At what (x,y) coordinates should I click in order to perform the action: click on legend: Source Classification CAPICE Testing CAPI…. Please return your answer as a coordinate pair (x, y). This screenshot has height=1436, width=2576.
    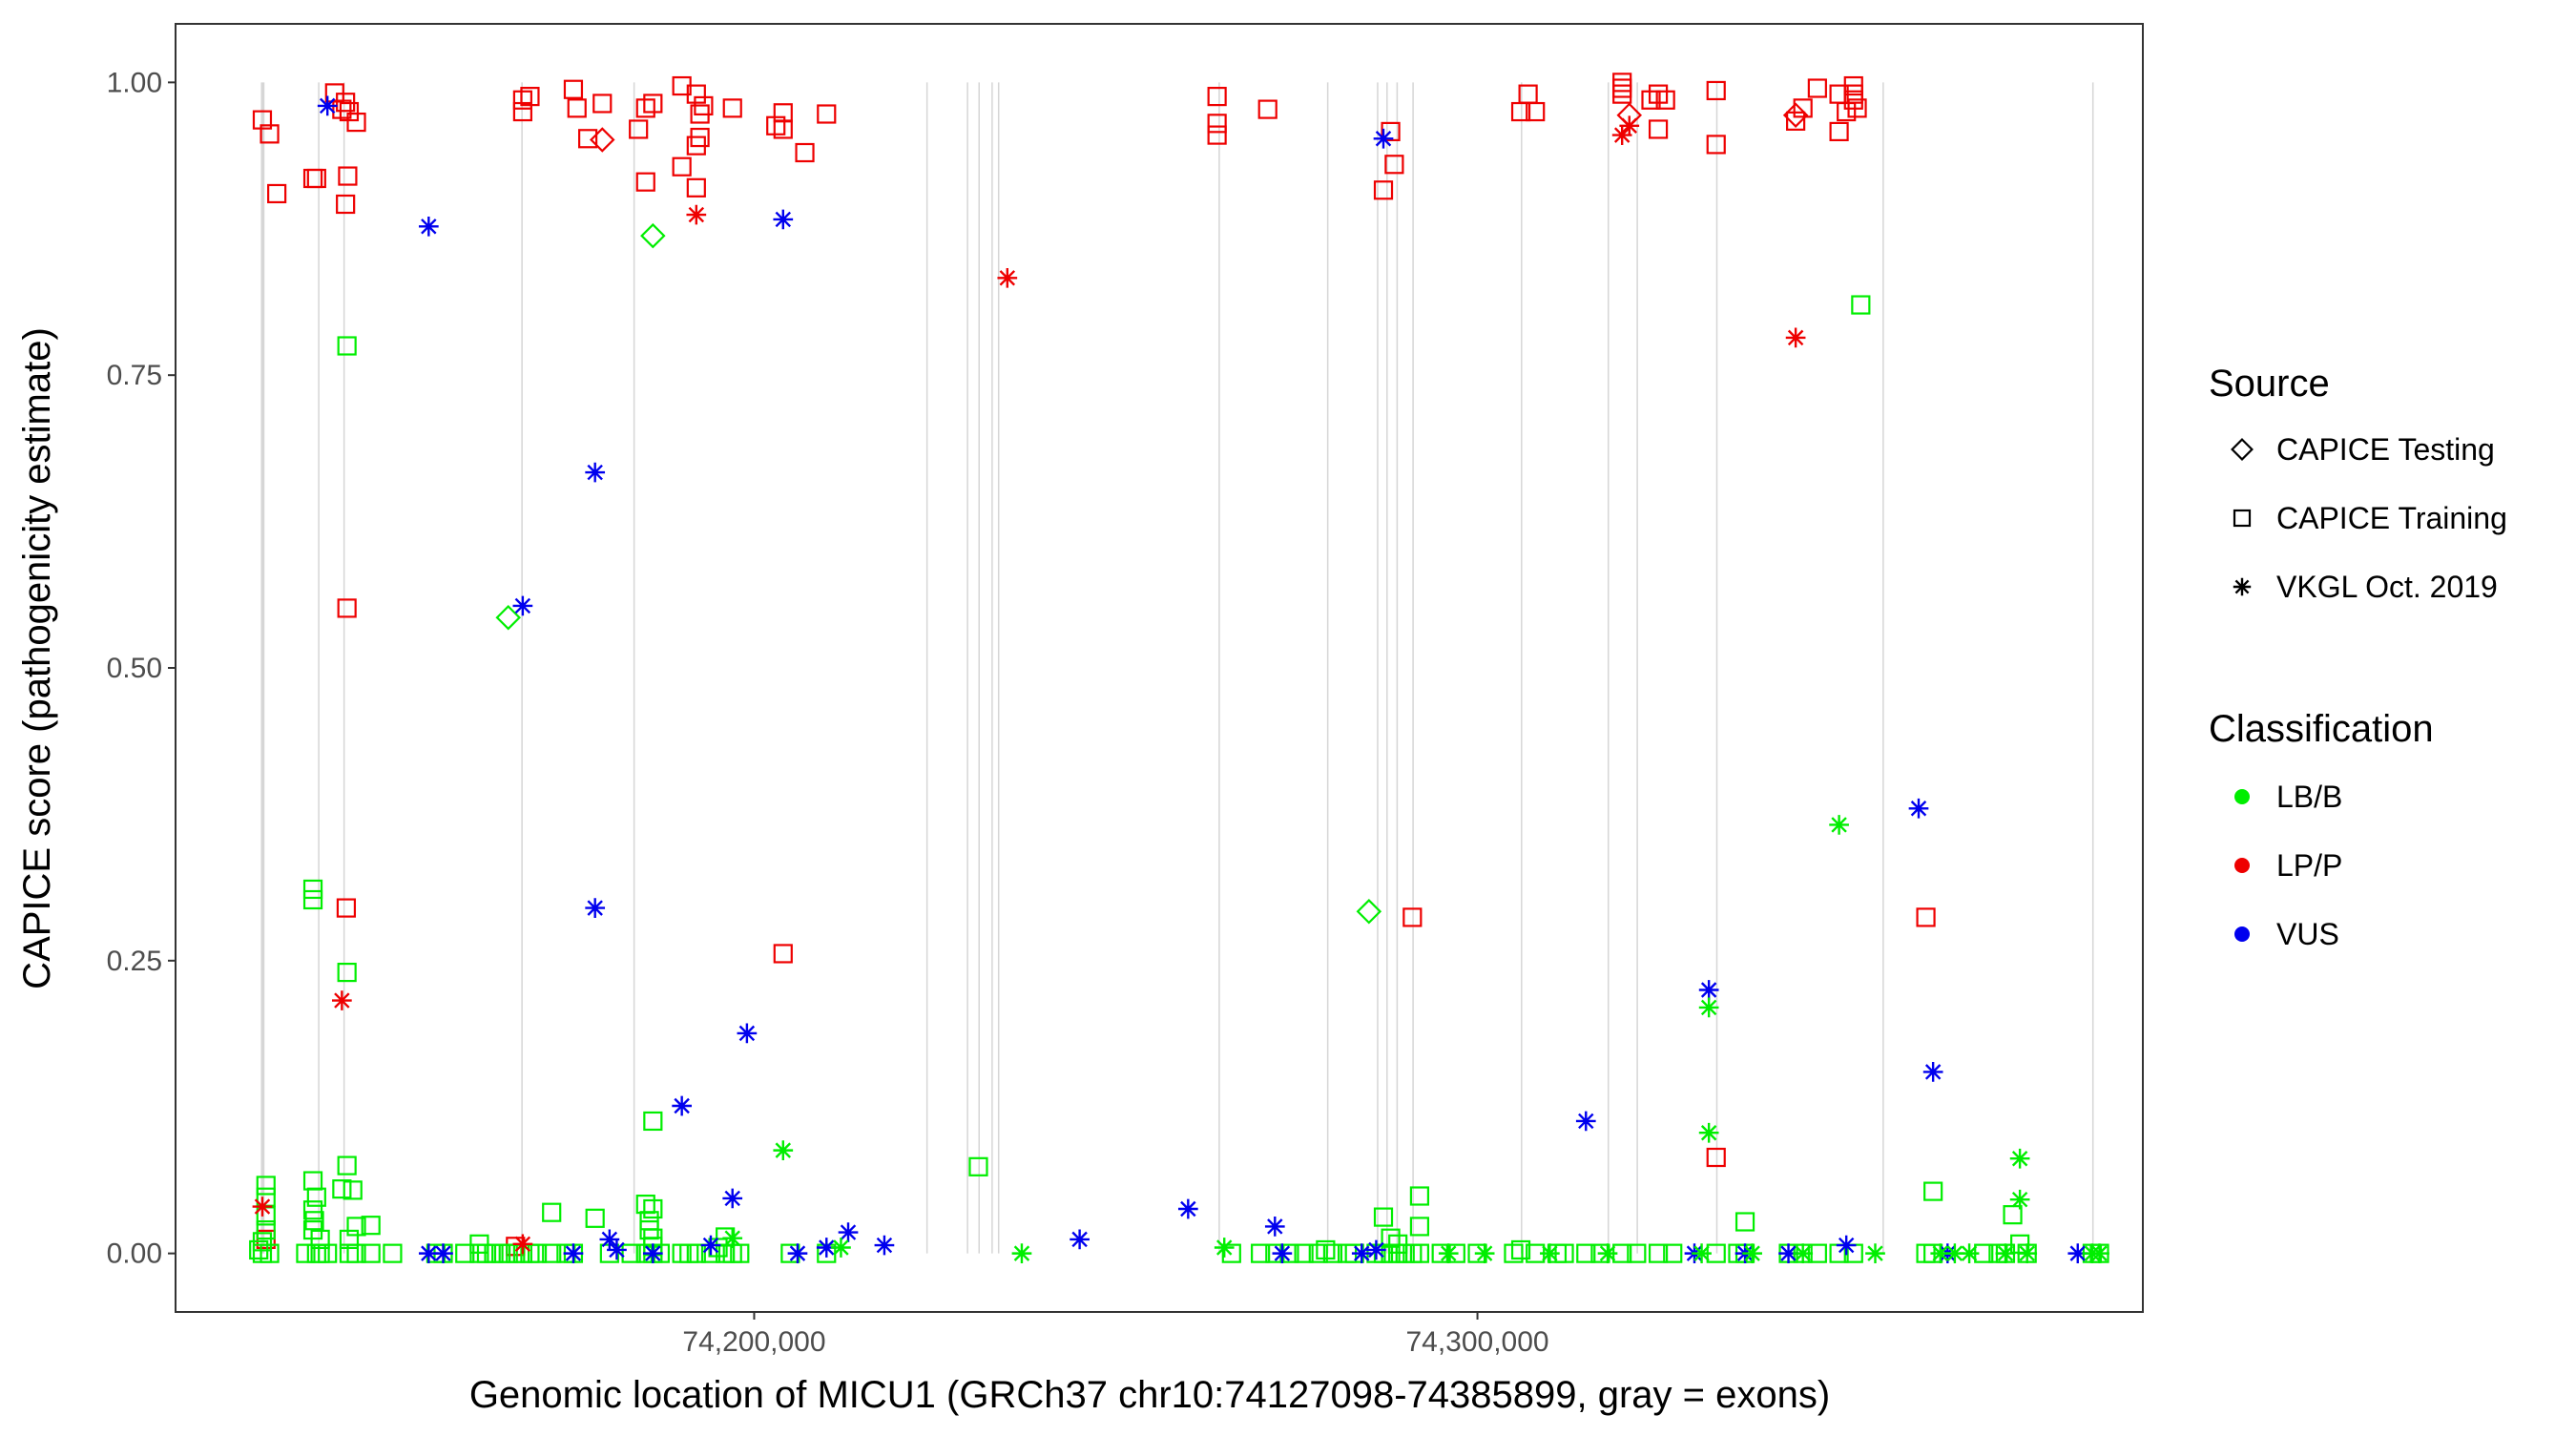
    Looking at the image, I should click on (2358, 657).